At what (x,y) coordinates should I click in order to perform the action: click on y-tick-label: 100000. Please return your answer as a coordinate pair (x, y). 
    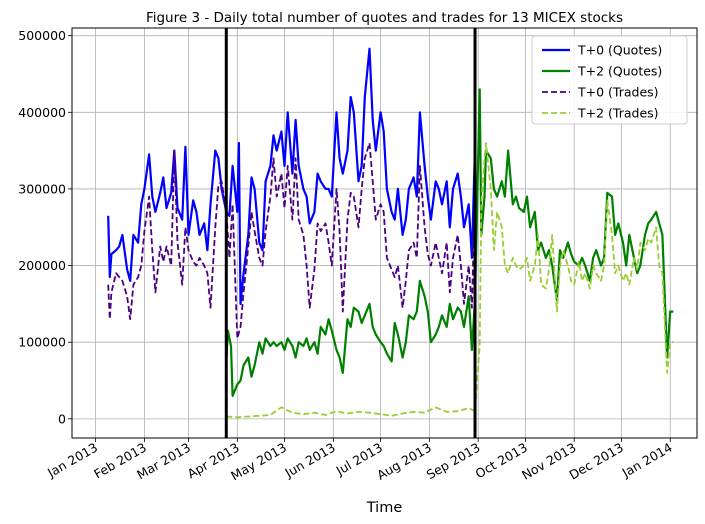
    Looking at the image, I should click on (42, 342).